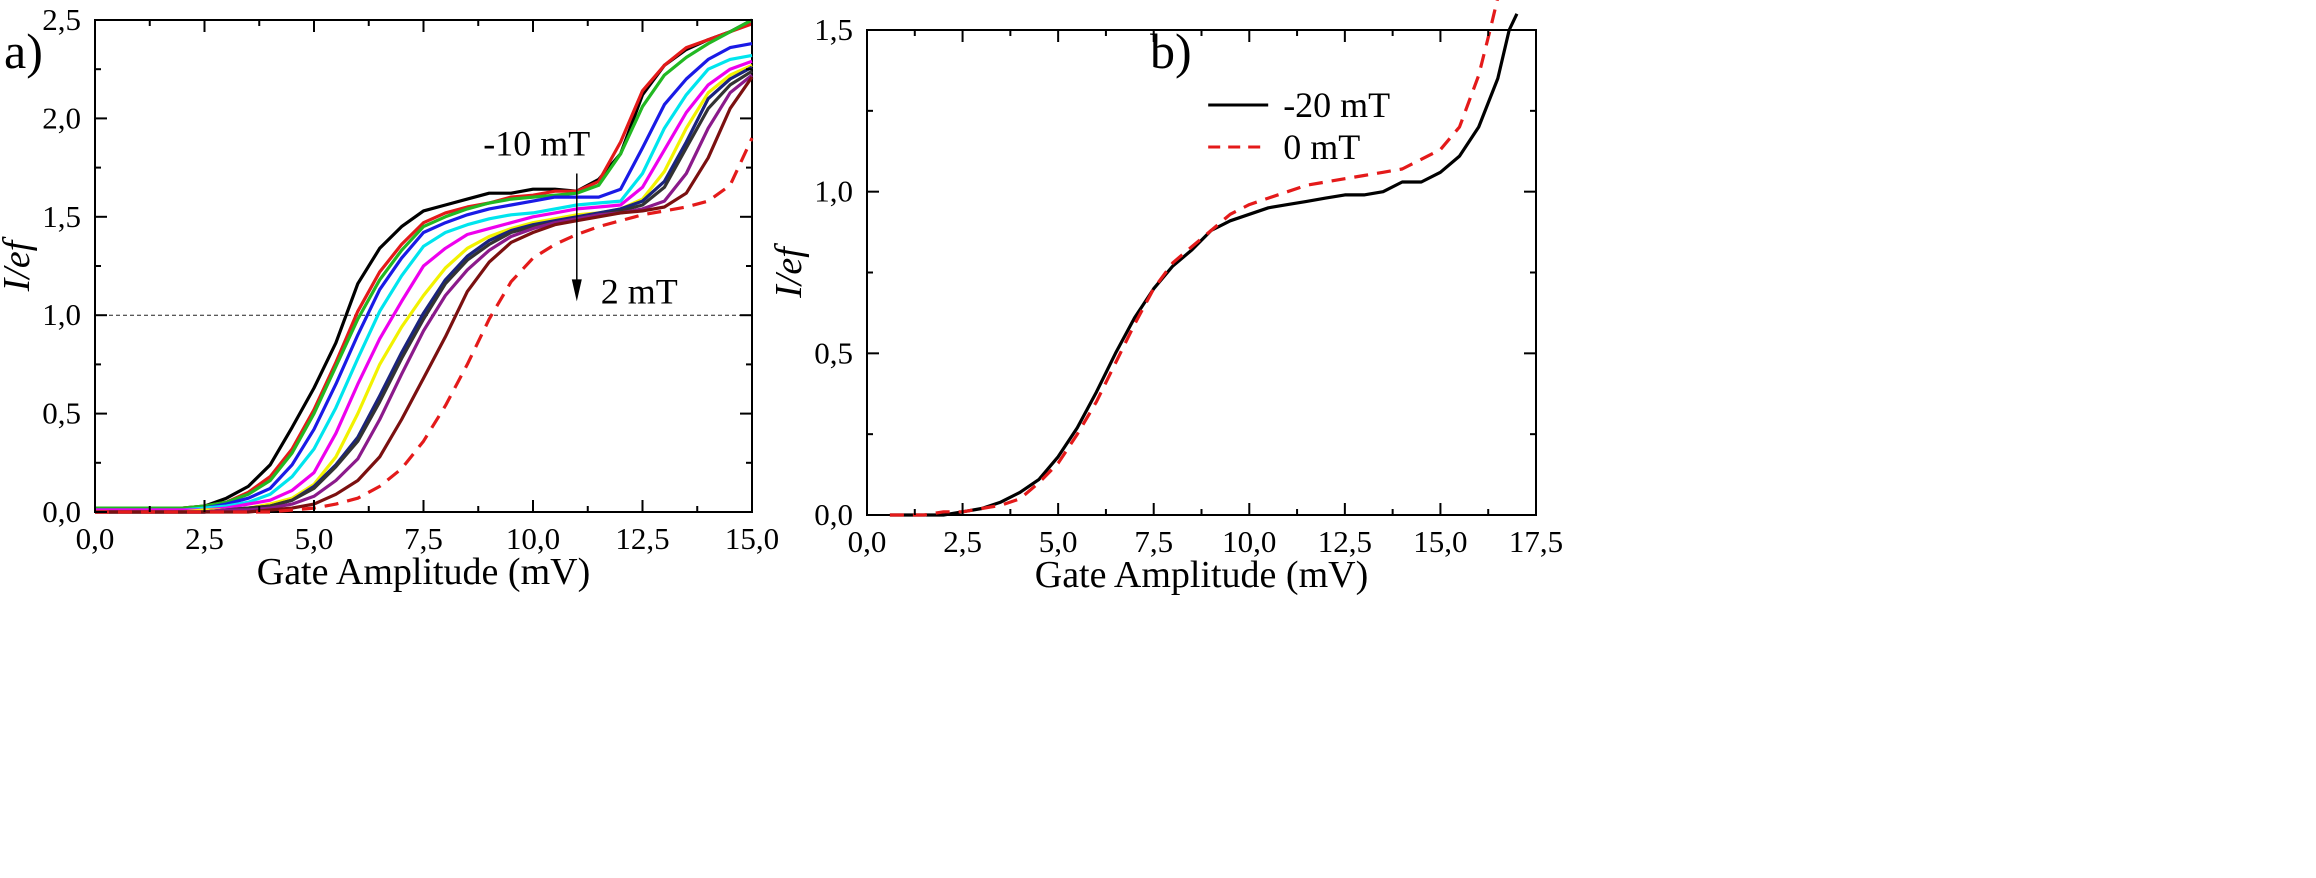  Describe the element at coordinates (639, 291) in the screenshot. I see `annotation-bottom-label: 2 mT` at that location.